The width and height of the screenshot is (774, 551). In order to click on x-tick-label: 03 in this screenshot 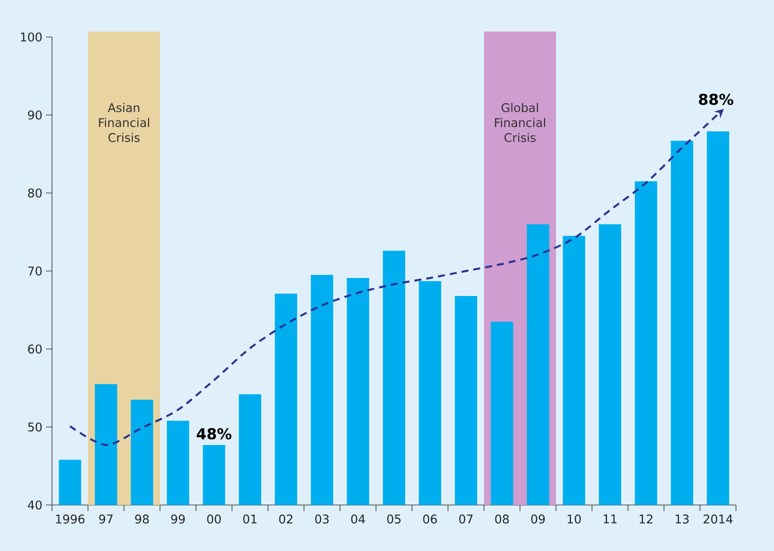, I will do `click(322, 519)`.